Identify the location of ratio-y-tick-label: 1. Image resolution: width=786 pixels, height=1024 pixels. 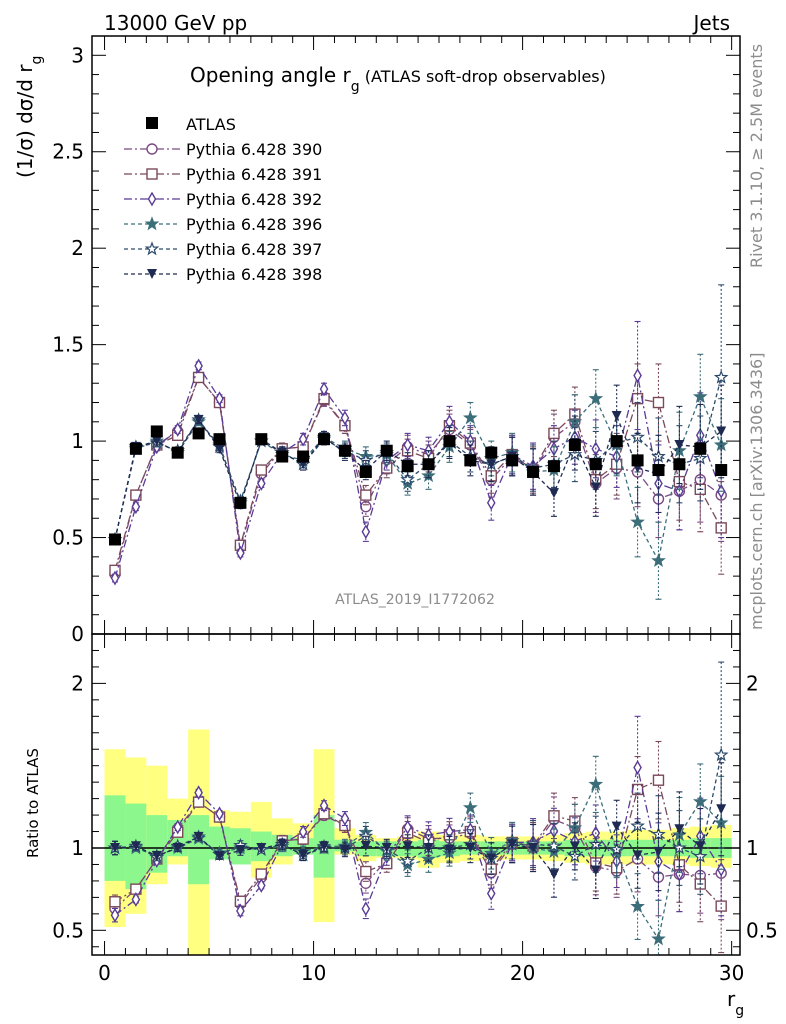
(77, 848).